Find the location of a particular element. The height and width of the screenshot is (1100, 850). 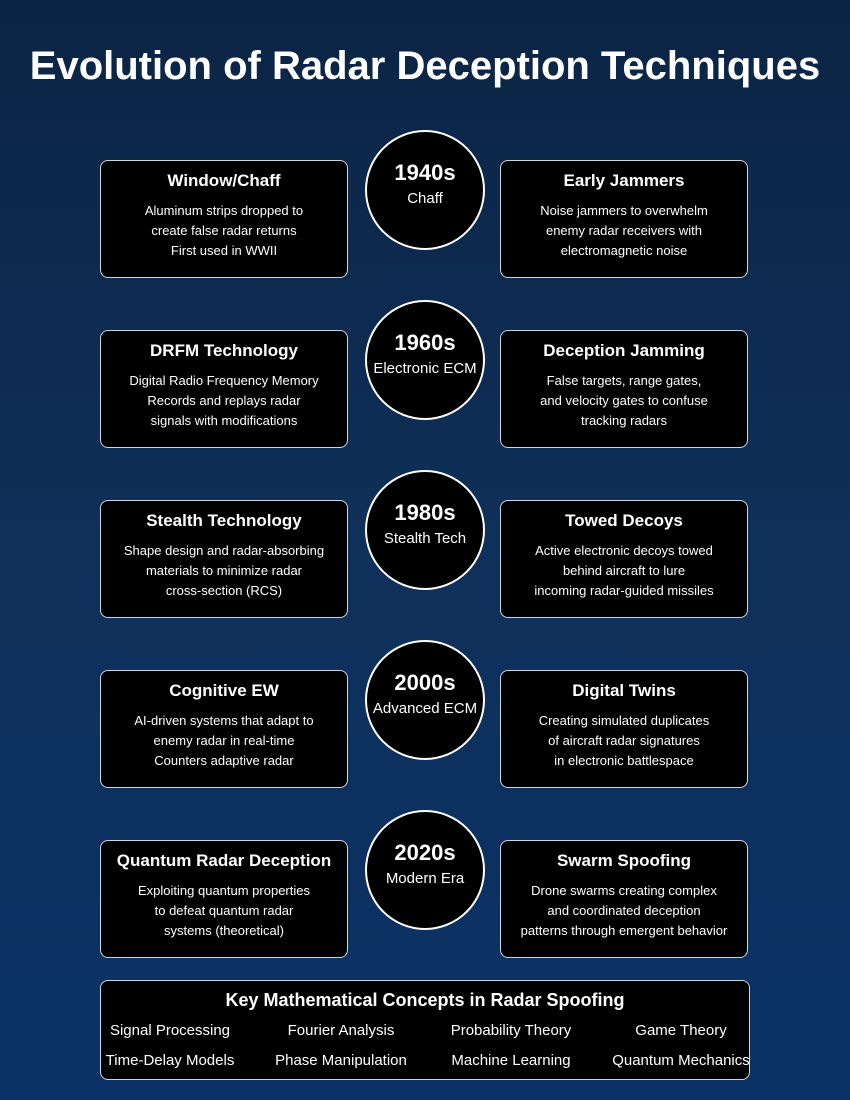

technique-title: Early Jammers is located at coordinates (624, 180).